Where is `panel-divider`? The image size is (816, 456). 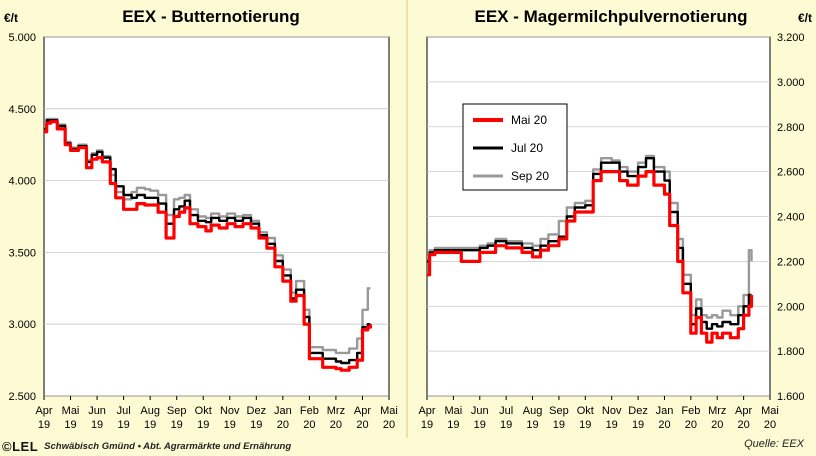
panel-divider is located at coordinates (407, 219).